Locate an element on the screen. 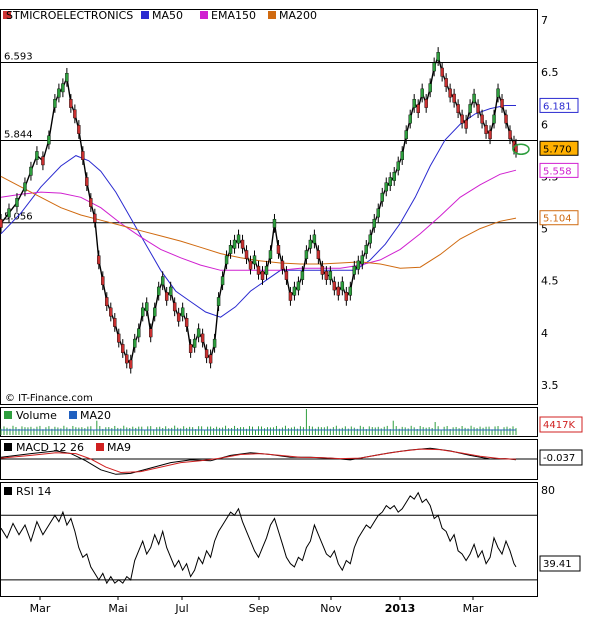  volume-last-value: 4417K is located at coordinates (561, 424).